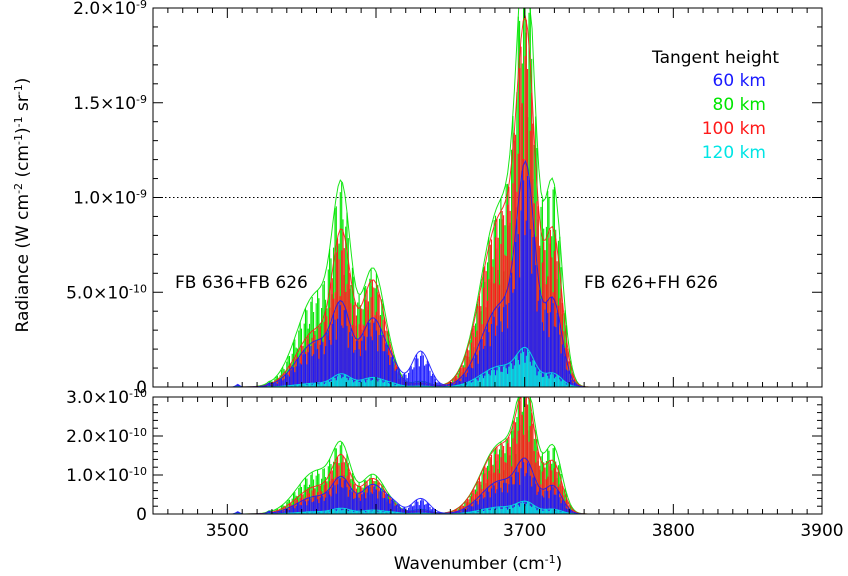 The height and width of the screenshot is (576, 848). What do you see at coordinates (110, 9) in the screenshot?
I see `y-tick-label: 2.0×10-9` at bounding box center [110, 9].